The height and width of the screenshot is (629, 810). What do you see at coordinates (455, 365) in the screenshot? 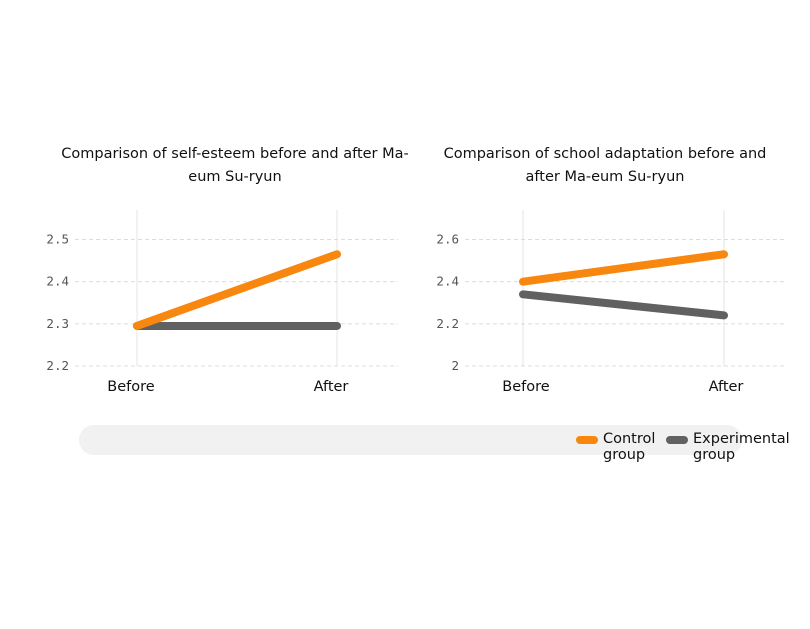
I see `y-tick-label: 2` at bounding box center [455, 365].